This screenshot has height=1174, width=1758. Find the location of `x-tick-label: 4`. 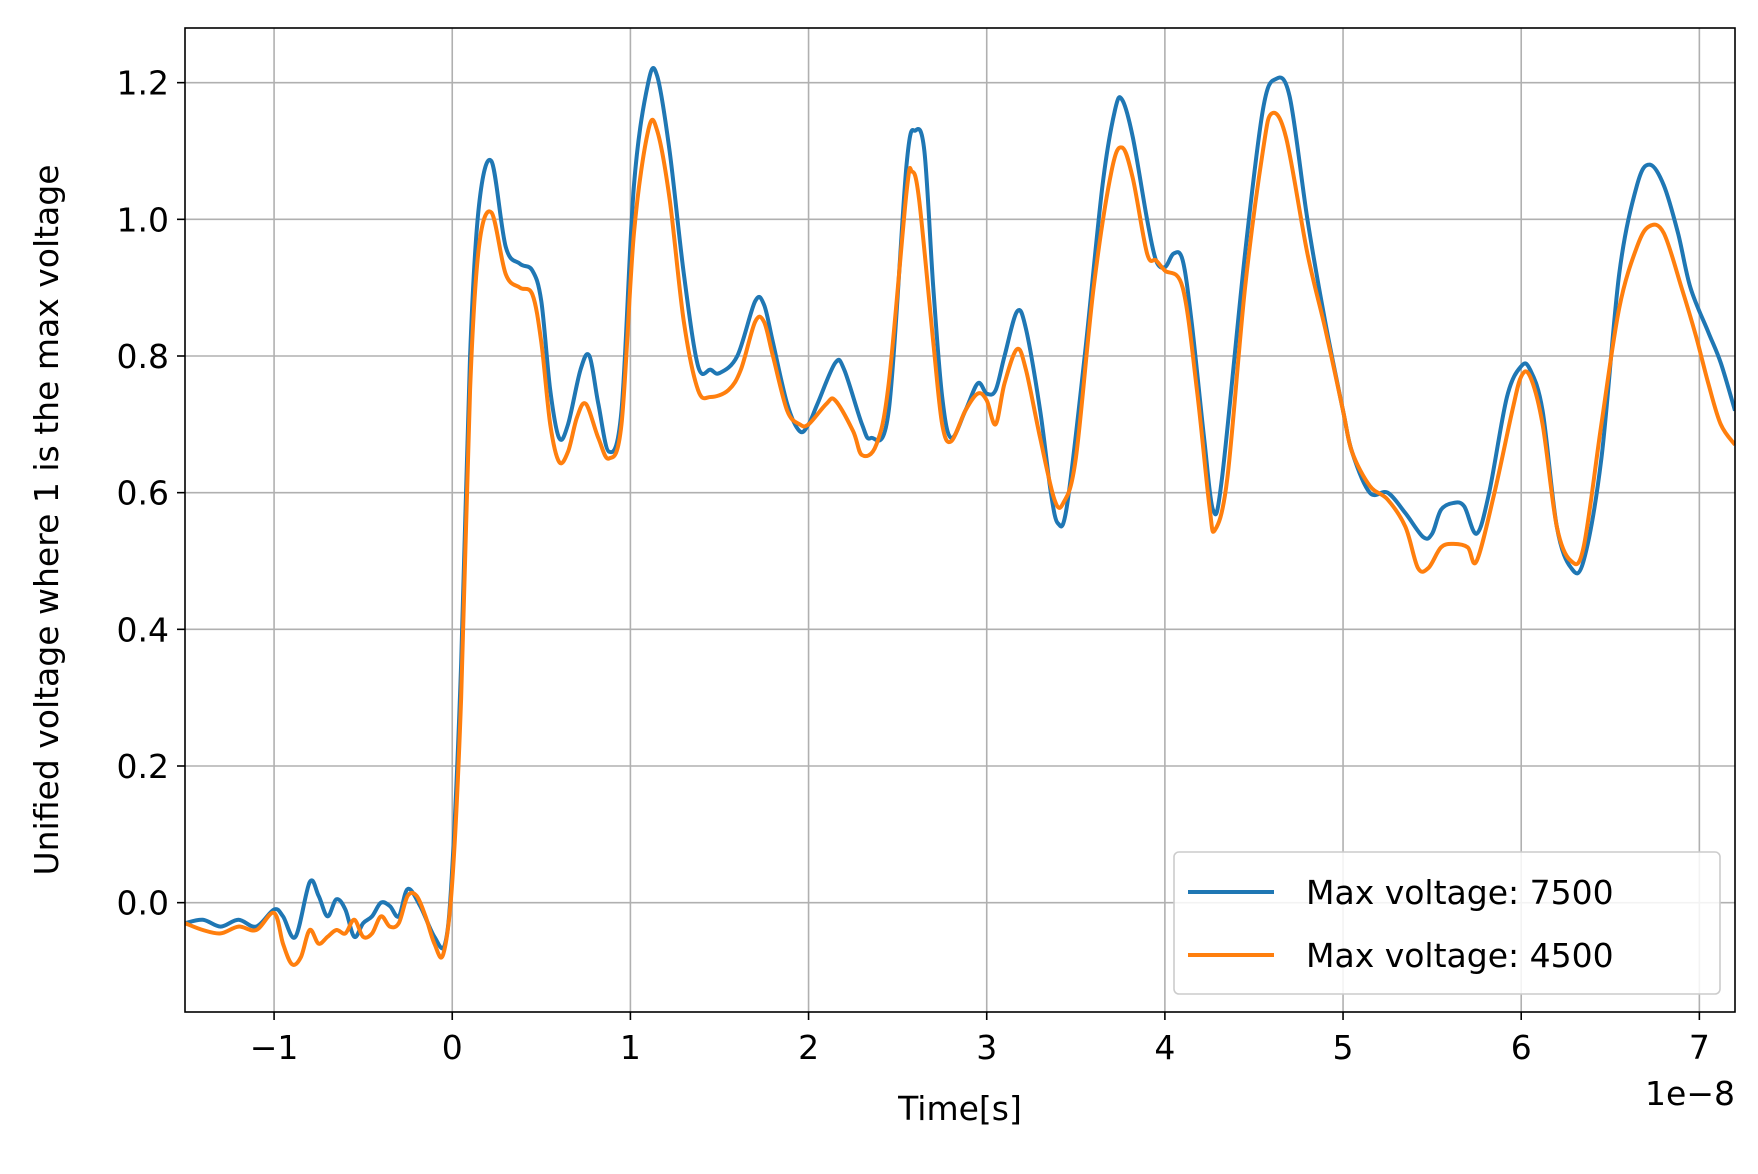

x-tick-label: 4 is located at coordinates (1164, 1047).